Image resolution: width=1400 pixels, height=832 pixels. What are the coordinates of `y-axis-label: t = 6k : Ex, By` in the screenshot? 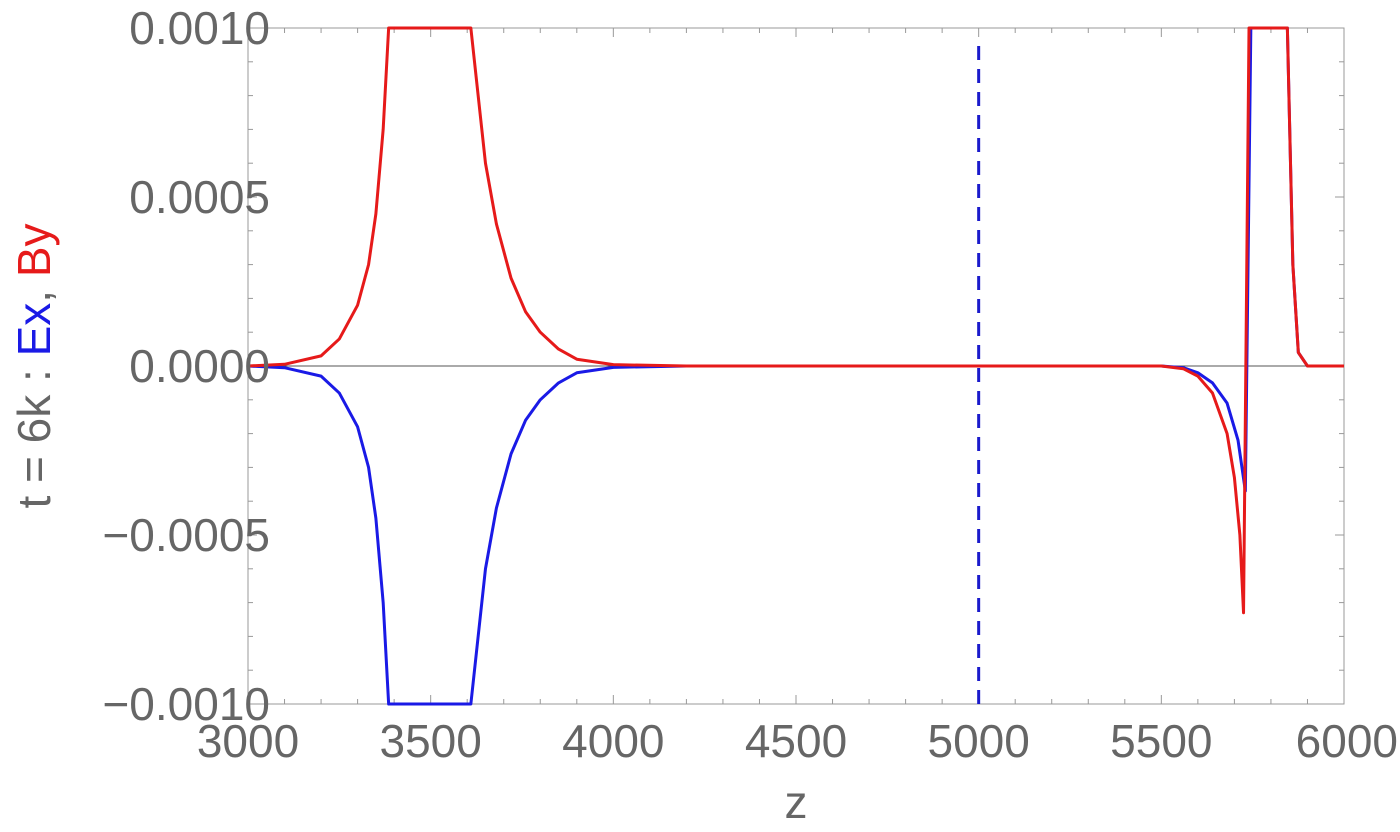 It's located at (34, 365).